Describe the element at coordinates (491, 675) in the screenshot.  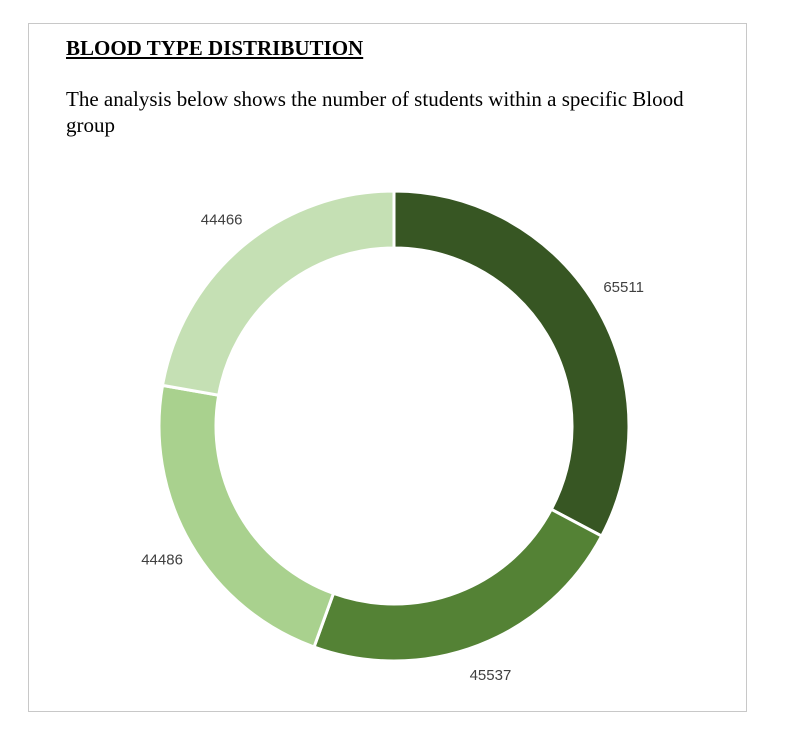
I see `data-label-2: 45537` at that location.